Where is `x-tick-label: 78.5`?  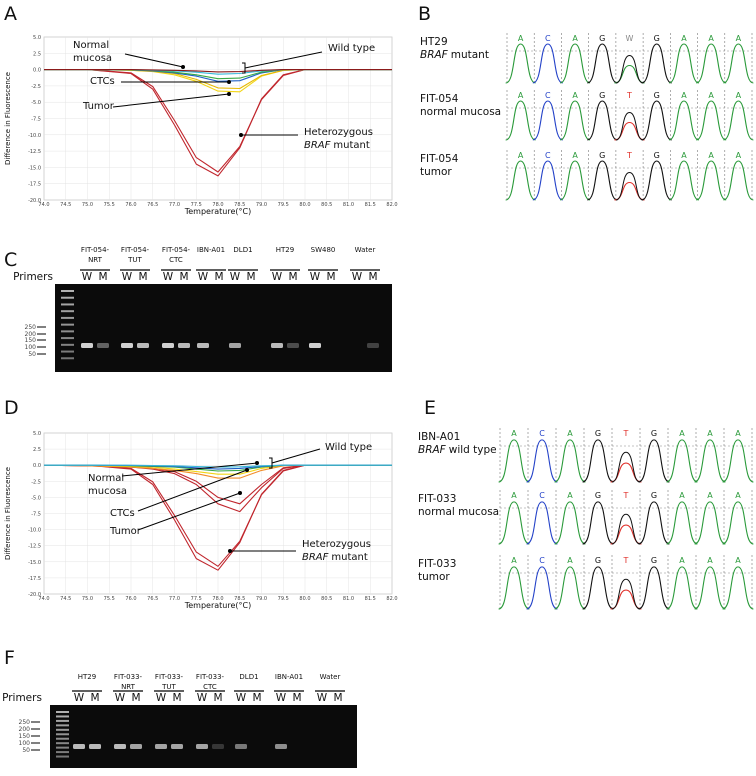 x-tick-label: 78.5 is located at coordinates (239, 205).